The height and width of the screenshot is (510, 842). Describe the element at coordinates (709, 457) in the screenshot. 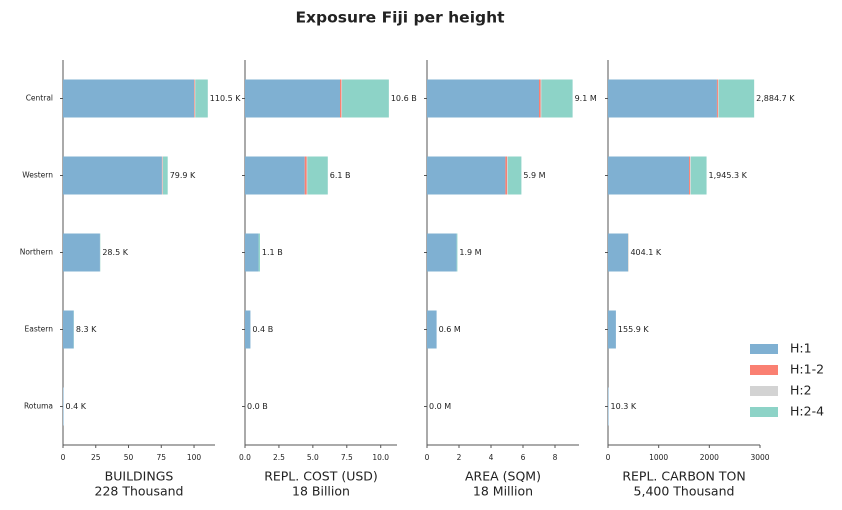

I see `x-tick-label: 2000` at that location.